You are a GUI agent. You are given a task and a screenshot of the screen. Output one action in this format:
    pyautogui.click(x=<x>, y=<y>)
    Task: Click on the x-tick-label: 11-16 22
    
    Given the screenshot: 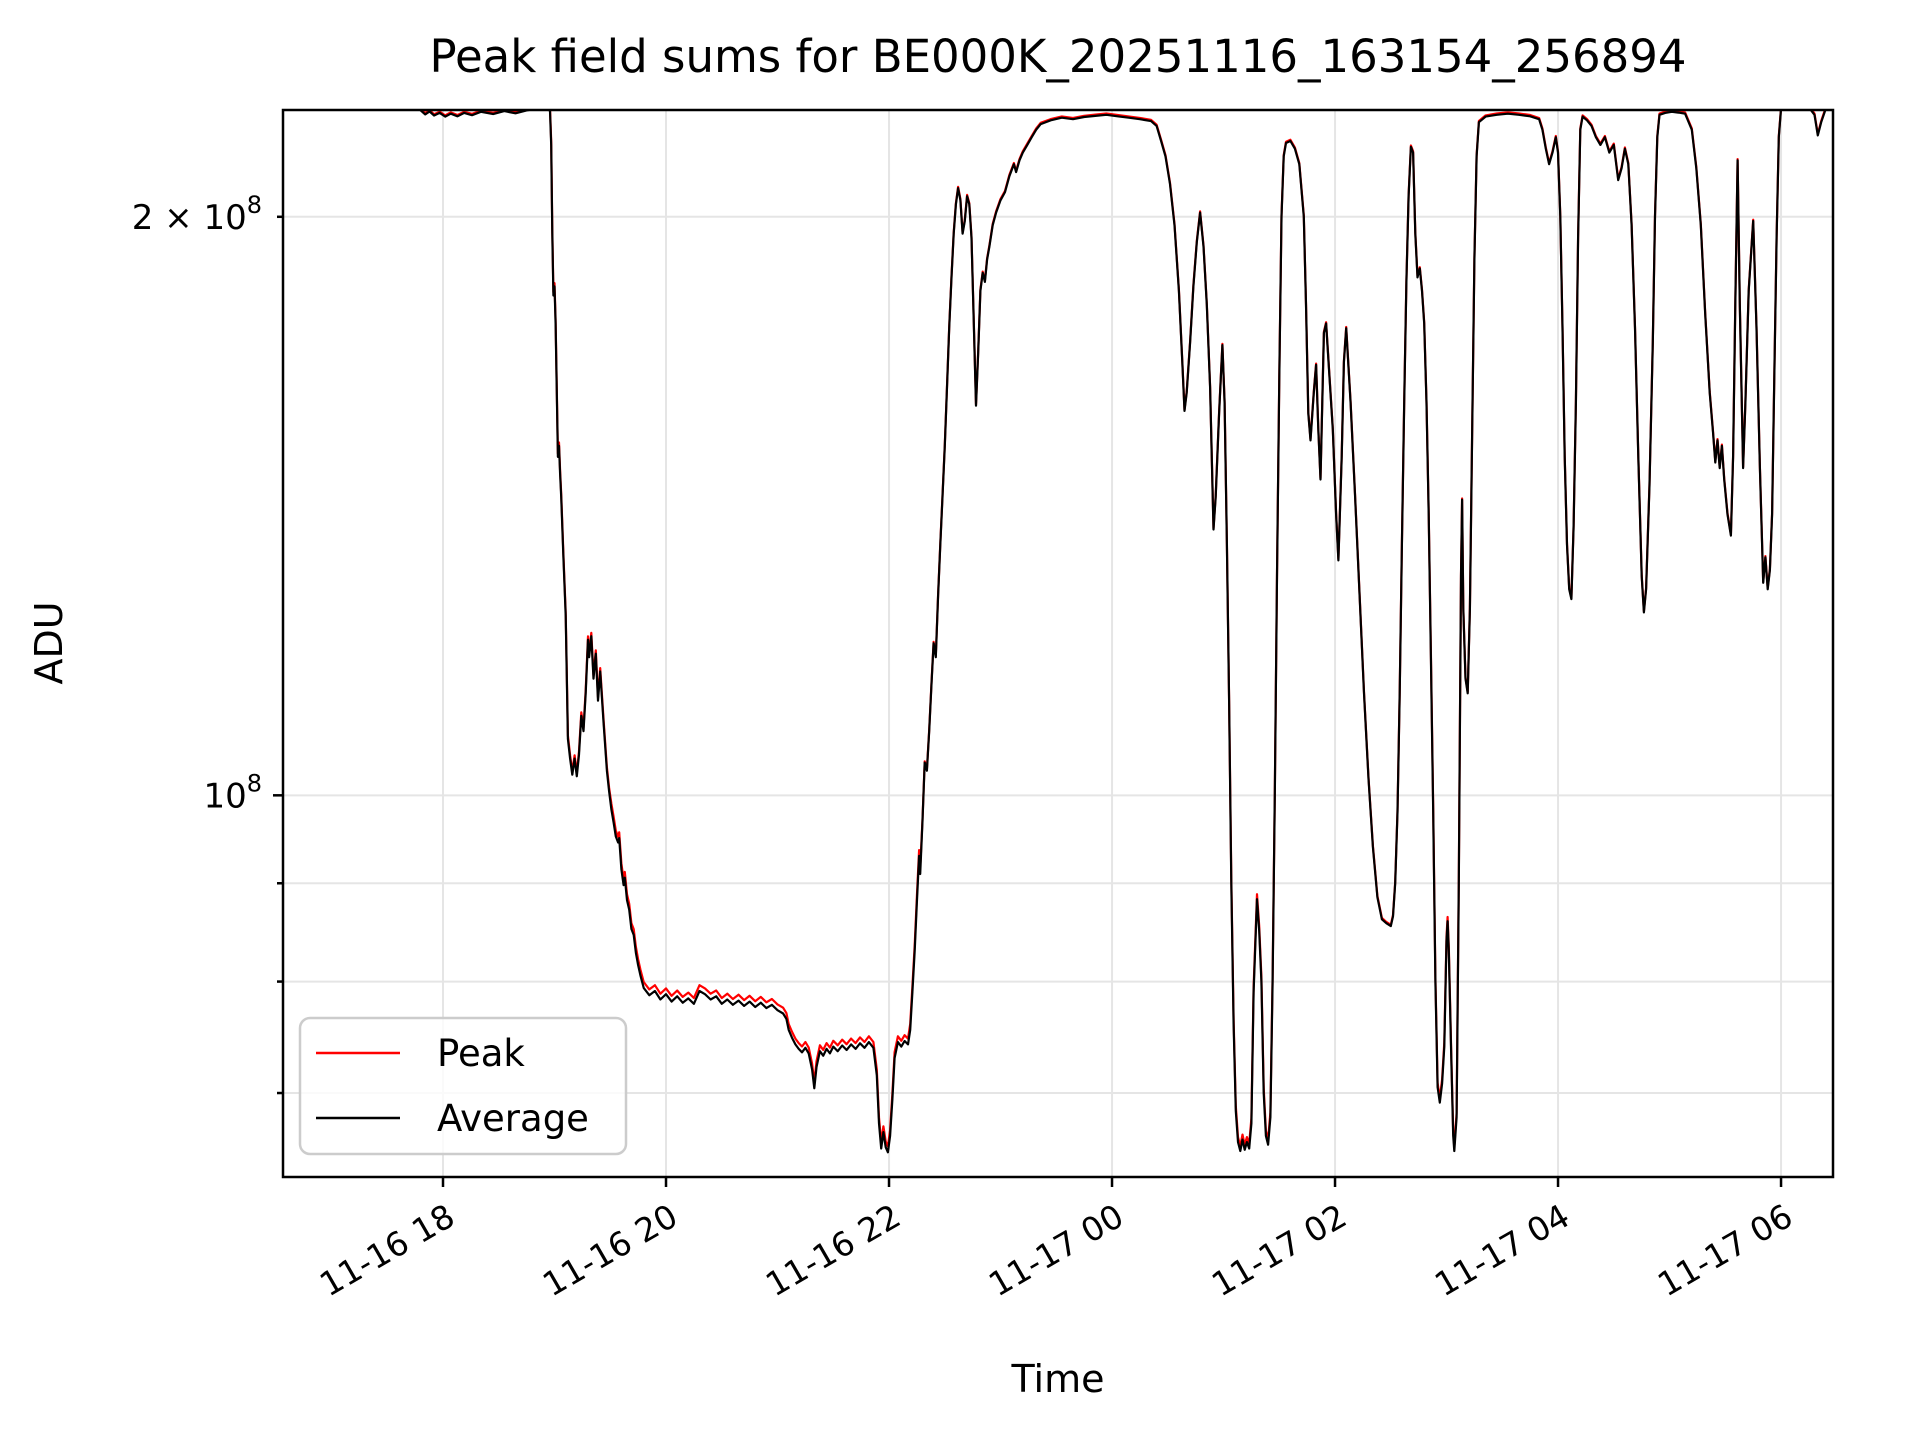 What is the action you would take?
    pyautogui.click(x=833, y=1250)
    